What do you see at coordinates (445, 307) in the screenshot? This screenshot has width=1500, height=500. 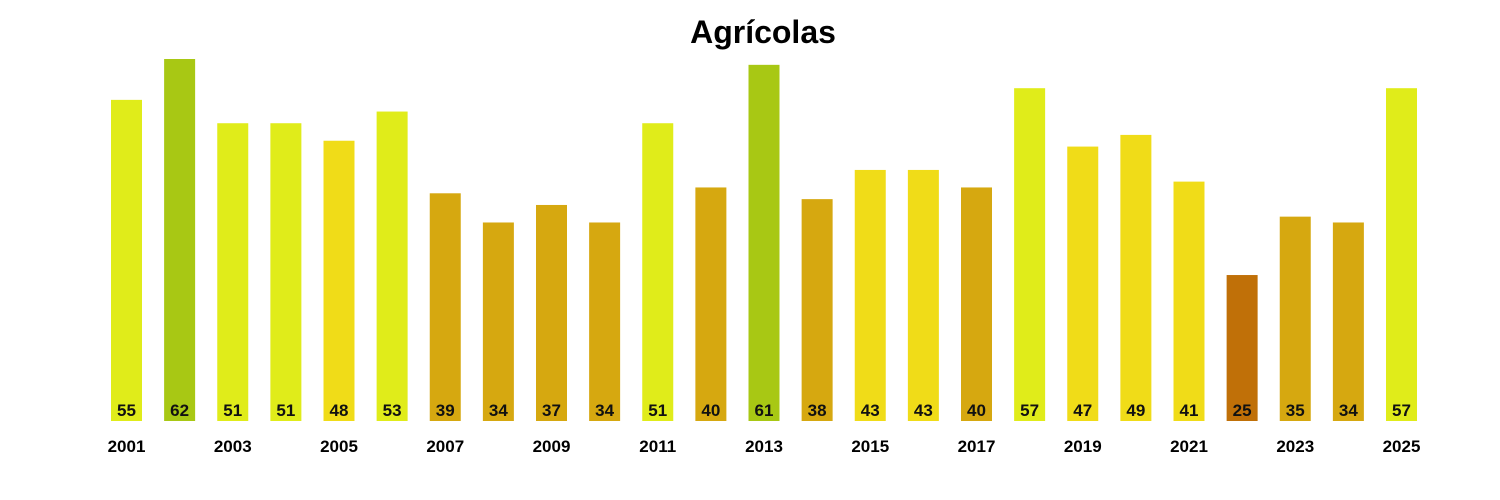 I see `bar-2007` at bounding box center [445, 307].